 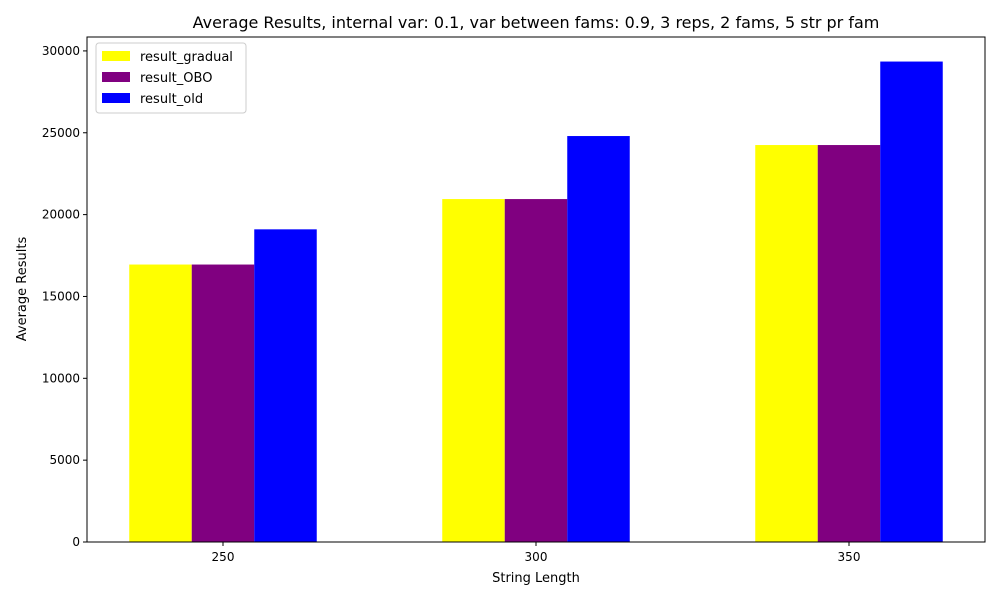 I want to click on y-tick-label-20000: 20000, so click(x=61, y=215).